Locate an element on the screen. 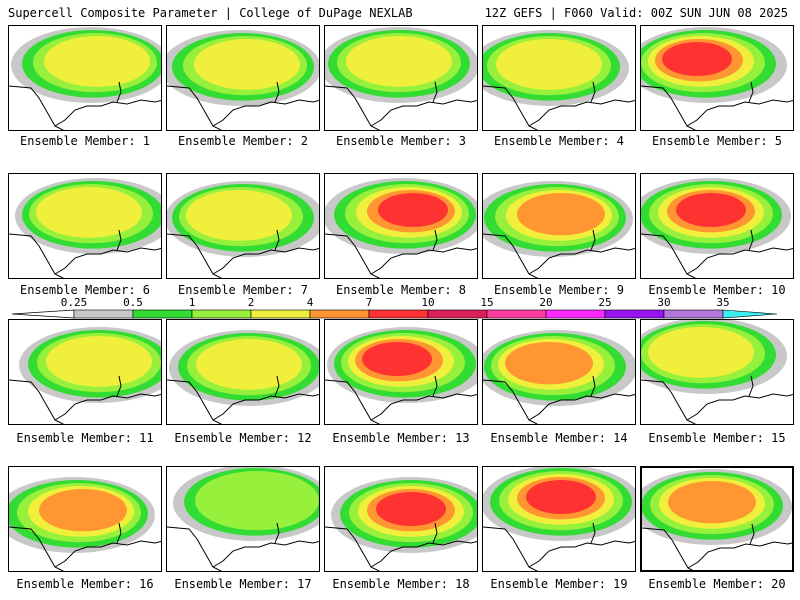 The image size is (800, 600). ensemble-member-label: Ensemble Member: 15 is located at coordinates (717, 438).